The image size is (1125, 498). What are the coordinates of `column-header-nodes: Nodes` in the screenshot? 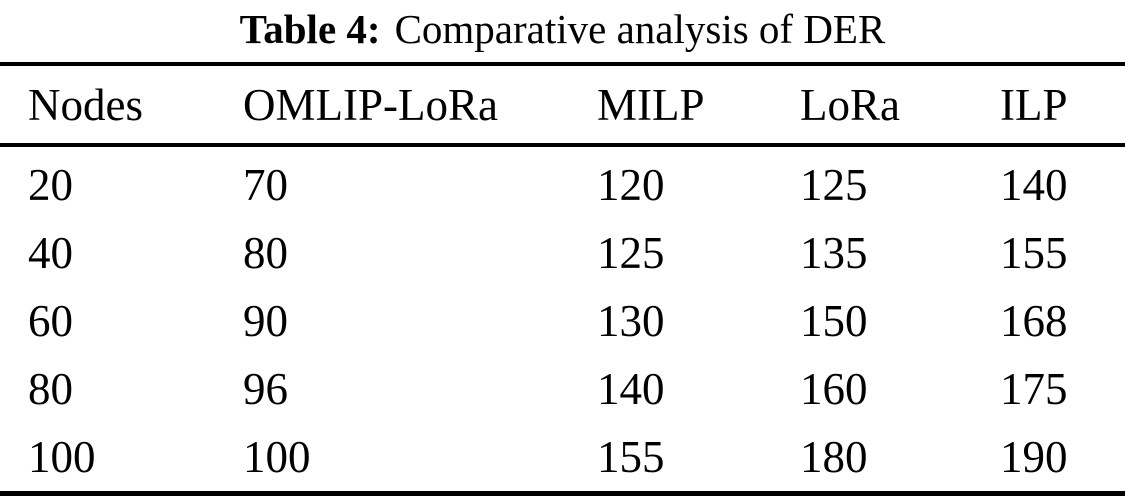 It's located at (85, 104).